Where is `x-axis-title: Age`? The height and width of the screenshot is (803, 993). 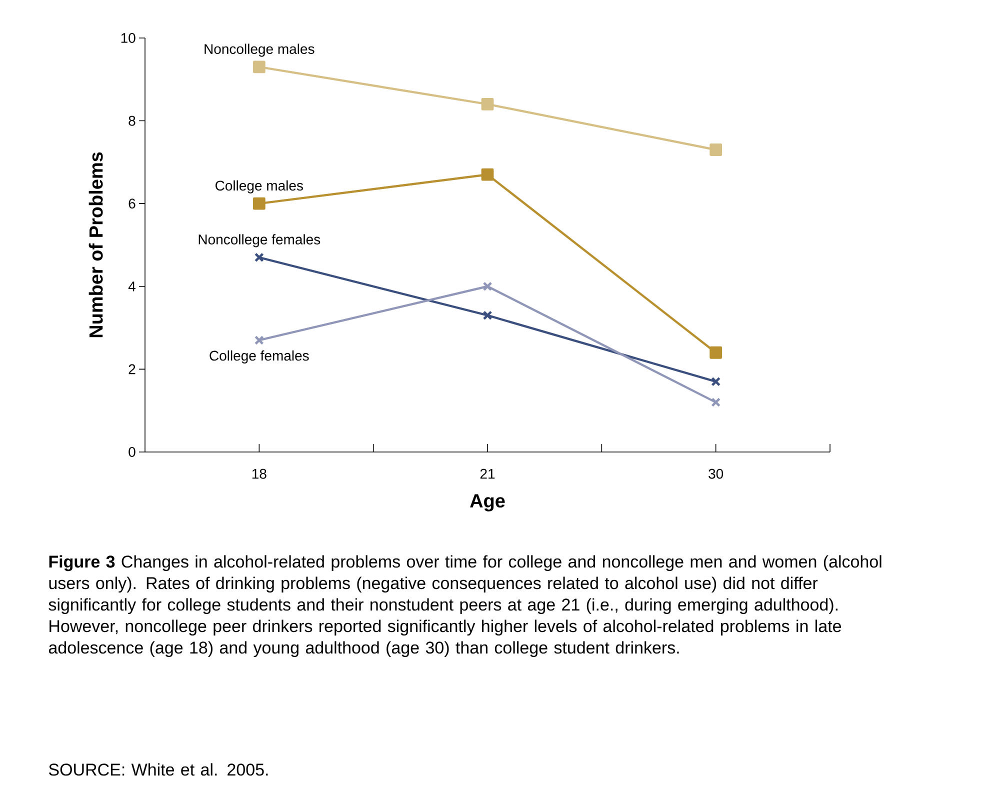 x-axis-title: Age is located at coordinates (487, 503).